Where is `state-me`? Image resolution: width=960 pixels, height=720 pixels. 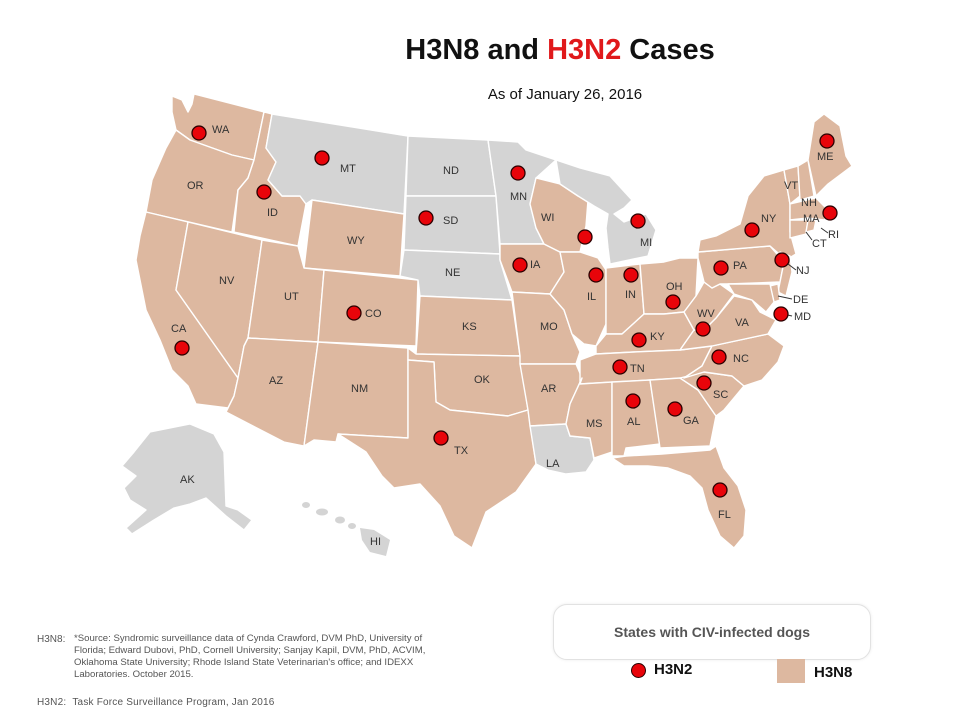 state-me is located at coordinates (830, 155).